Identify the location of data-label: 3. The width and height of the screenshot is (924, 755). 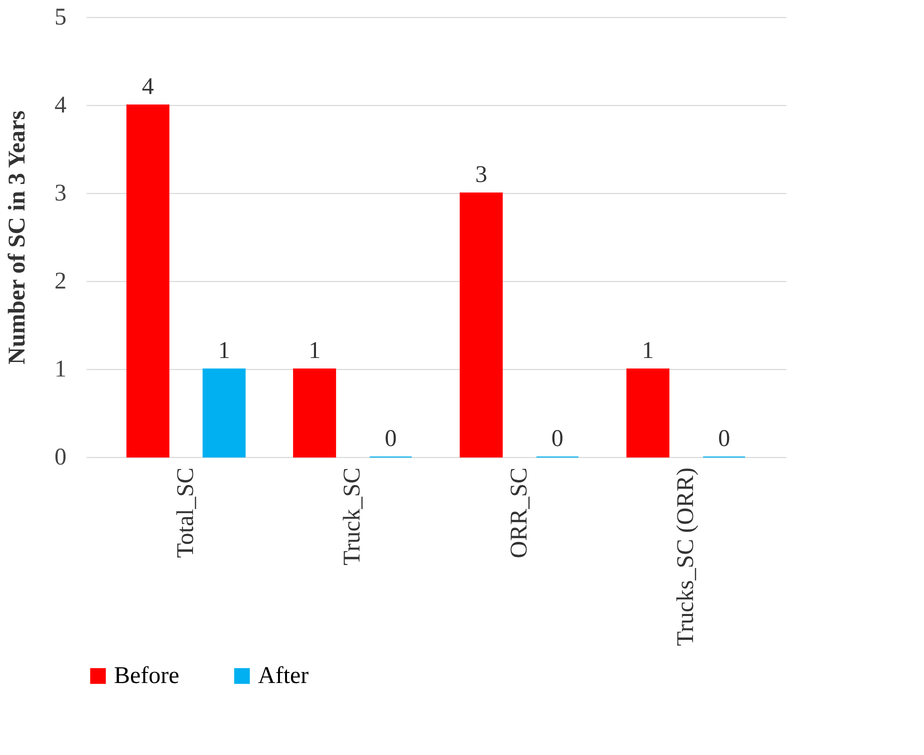
(481, 175).